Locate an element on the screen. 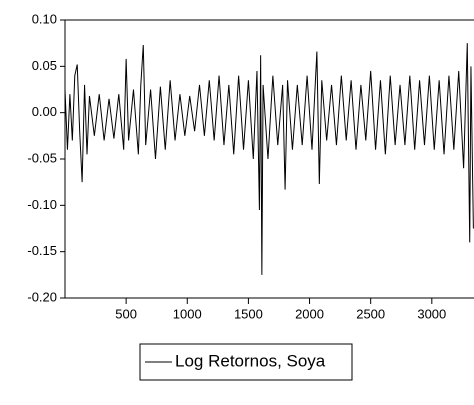  x-tick-label: 1500 is located at coordinates (248, 313).